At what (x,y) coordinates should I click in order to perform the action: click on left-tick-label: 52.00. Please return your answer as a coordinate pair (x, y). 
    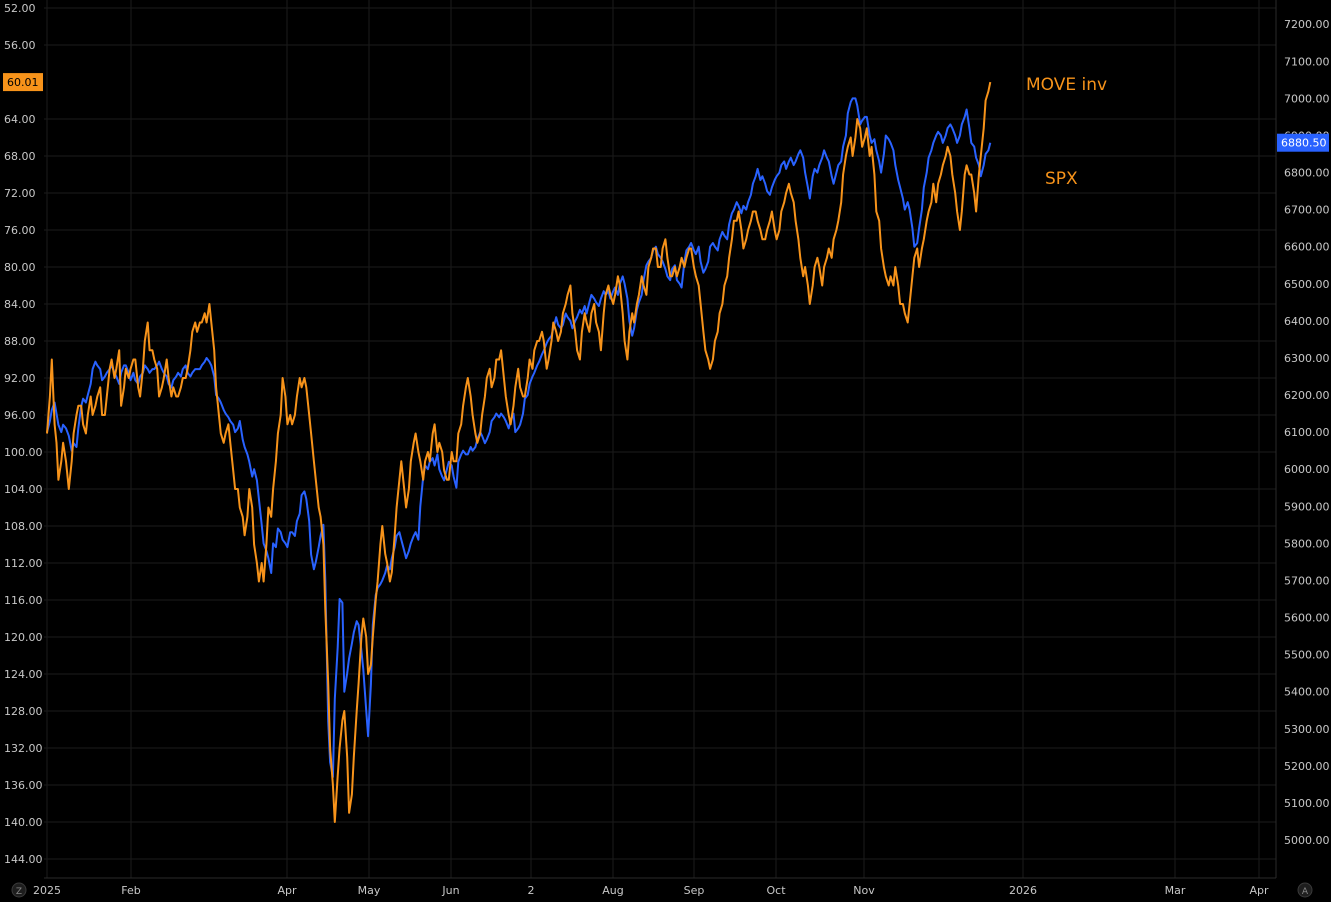
    Looking at the image, I should click on (20, 8).